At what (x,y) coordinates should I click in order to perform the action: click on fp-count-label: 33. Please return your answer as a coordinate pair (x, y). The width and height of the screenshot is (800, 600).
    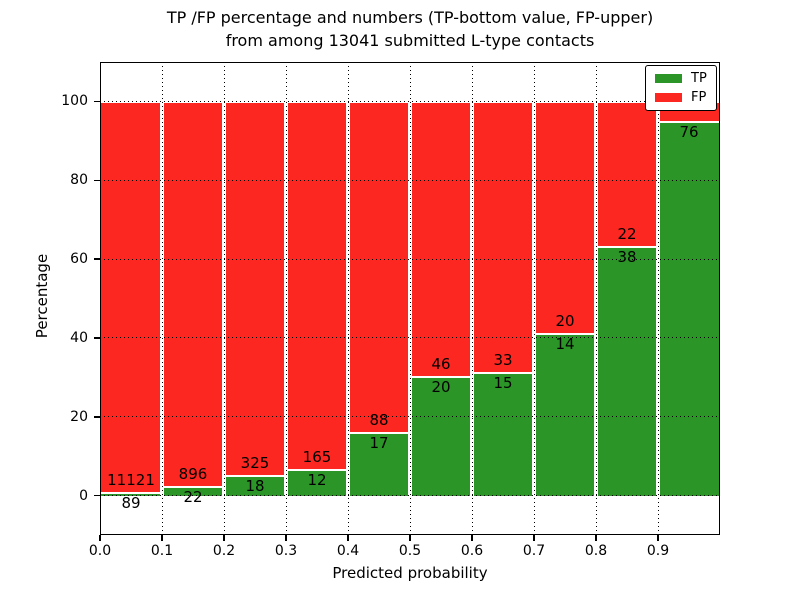
    Looking at the image, I should click on (503, 360).